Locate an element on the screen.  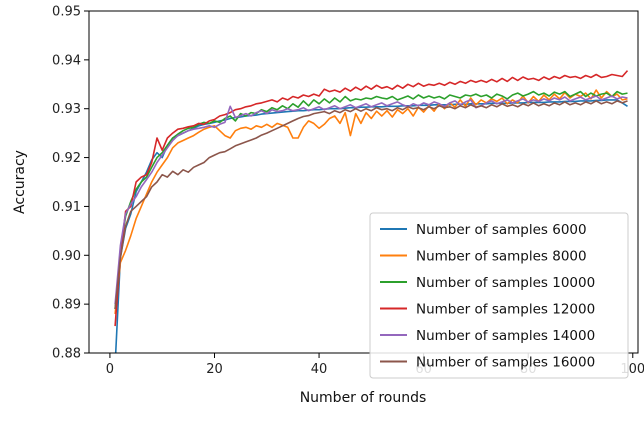
legend-label: Number of samples 8000 is located at coordinates (501, 257).